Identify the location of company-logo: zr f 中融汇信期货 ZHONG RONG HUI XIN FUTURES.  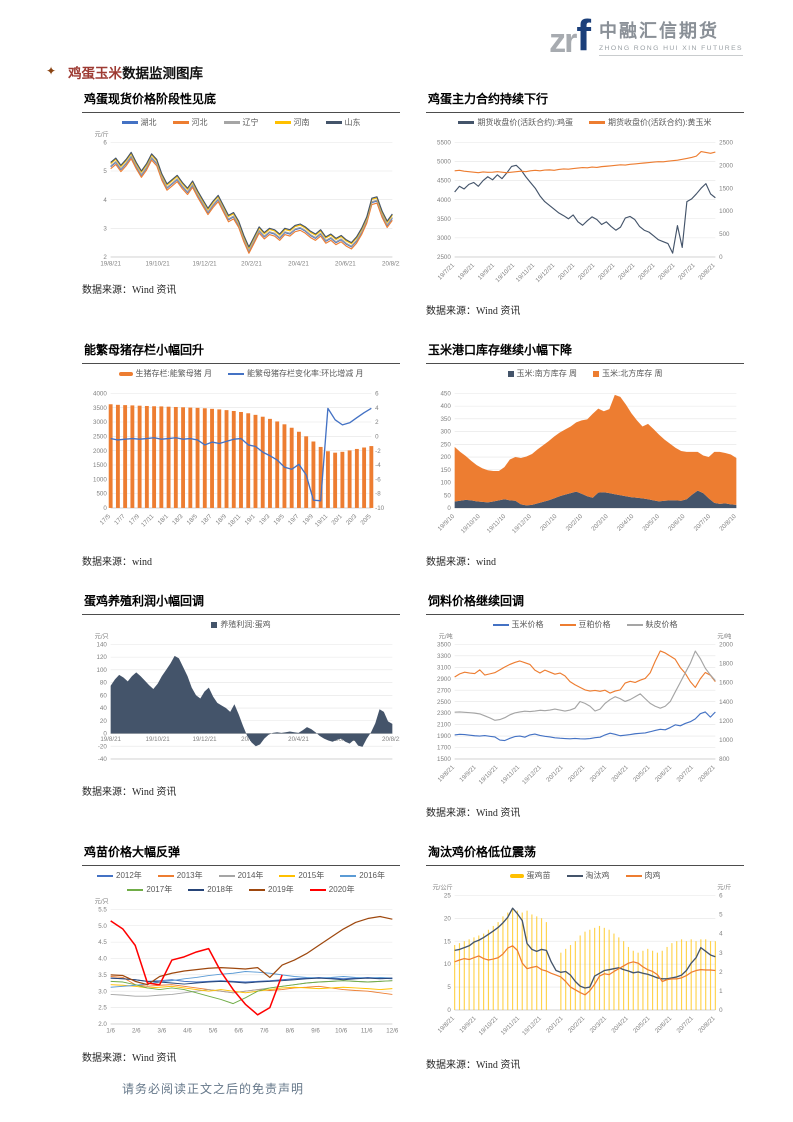
(646, 36).